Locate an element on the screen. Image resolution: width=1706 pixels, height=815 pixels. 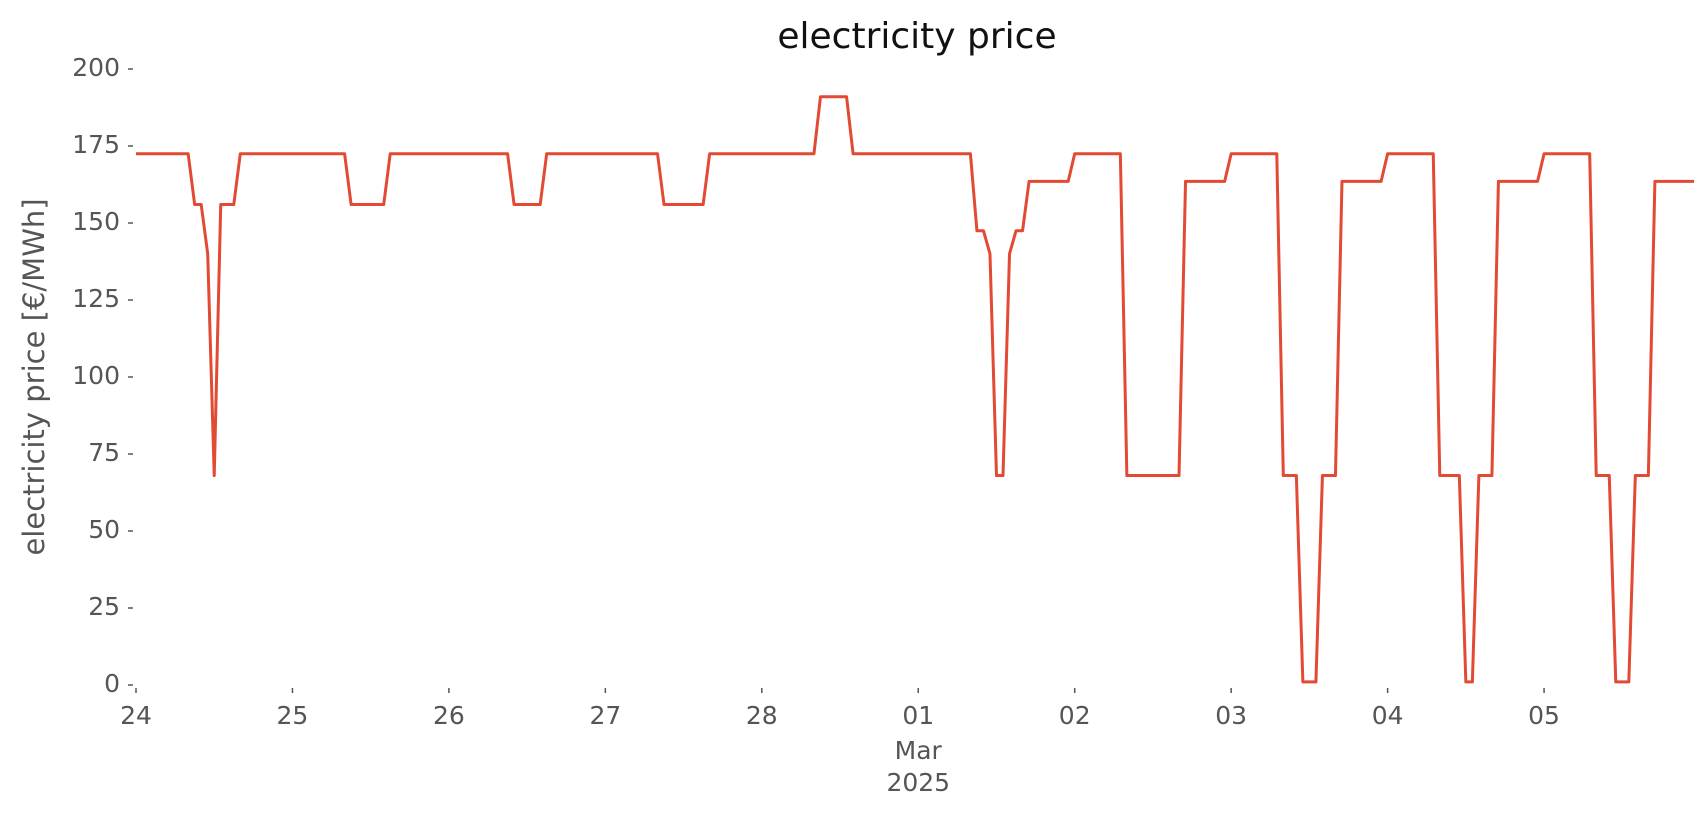
x-tick-label: 25 is located at coordinates (293, 715).